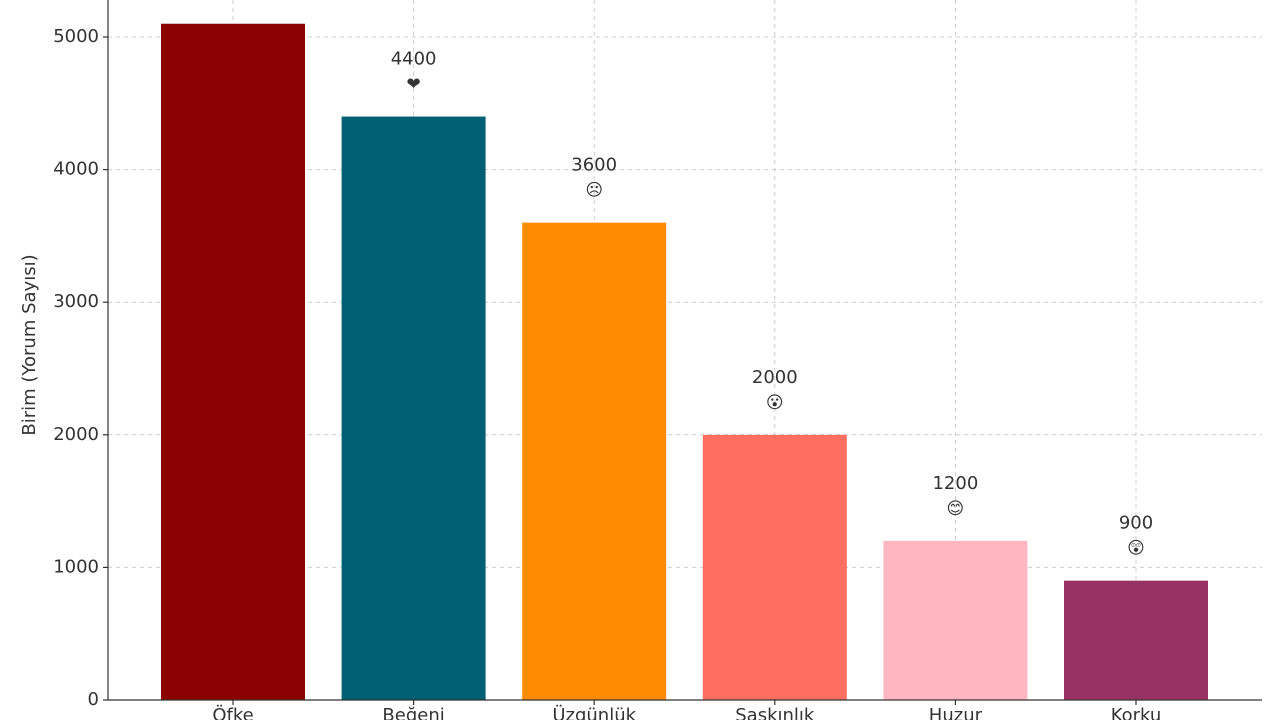 The height and width of the screenshot is (720, 1280). I want to click on y-tick-label: 0, so click(93, 699).